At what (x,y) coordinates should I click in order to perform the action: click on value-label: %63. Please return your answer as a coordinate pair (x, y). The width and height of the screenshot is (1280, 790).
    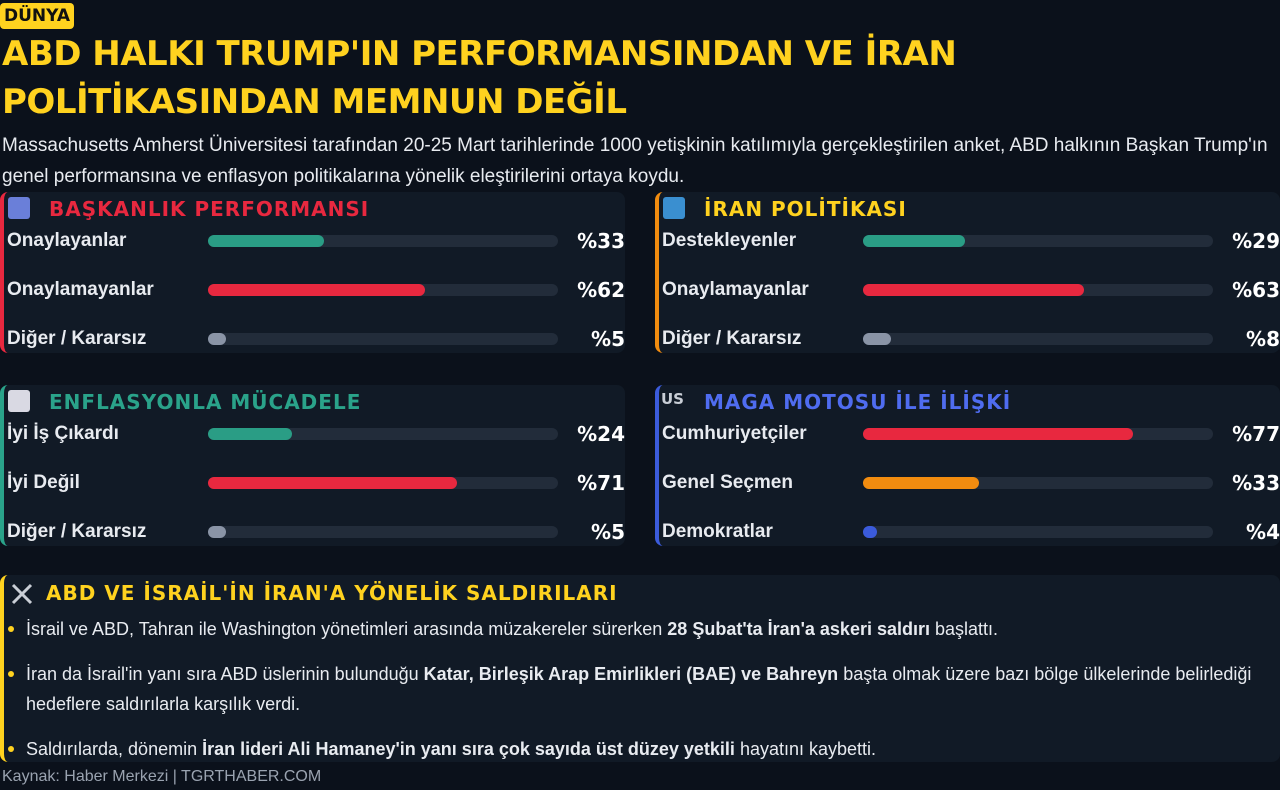
    Looking at the image, I should click on (1256, 290).